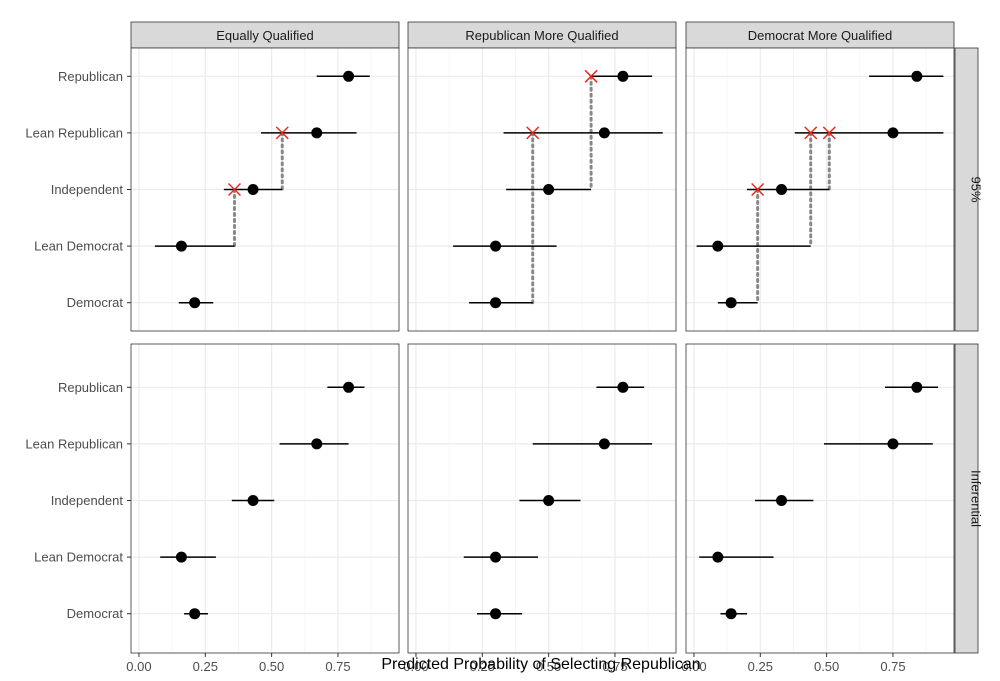 The height and width of the screenshot is (681, 1000). I want to click on column-strip-label: Equally Qualified, so click(265, 35).